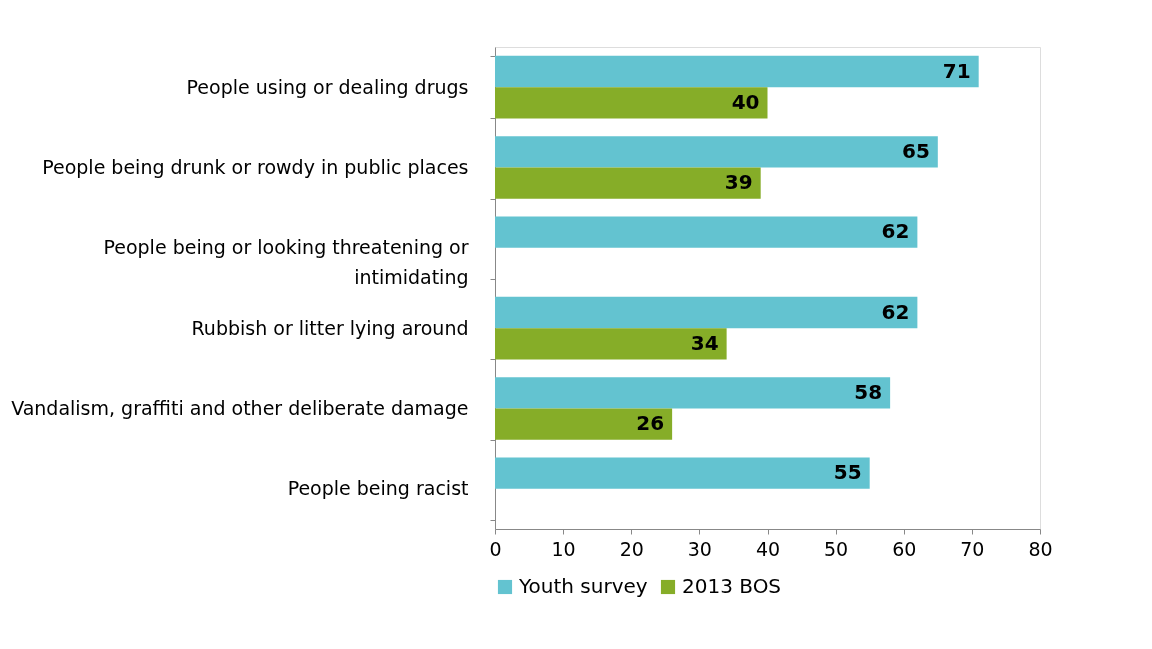  What do you see at coordinates (732, 586) in the screenshot?
I see `legend-label: 2013 BOS` at bounding box center [732, 586].